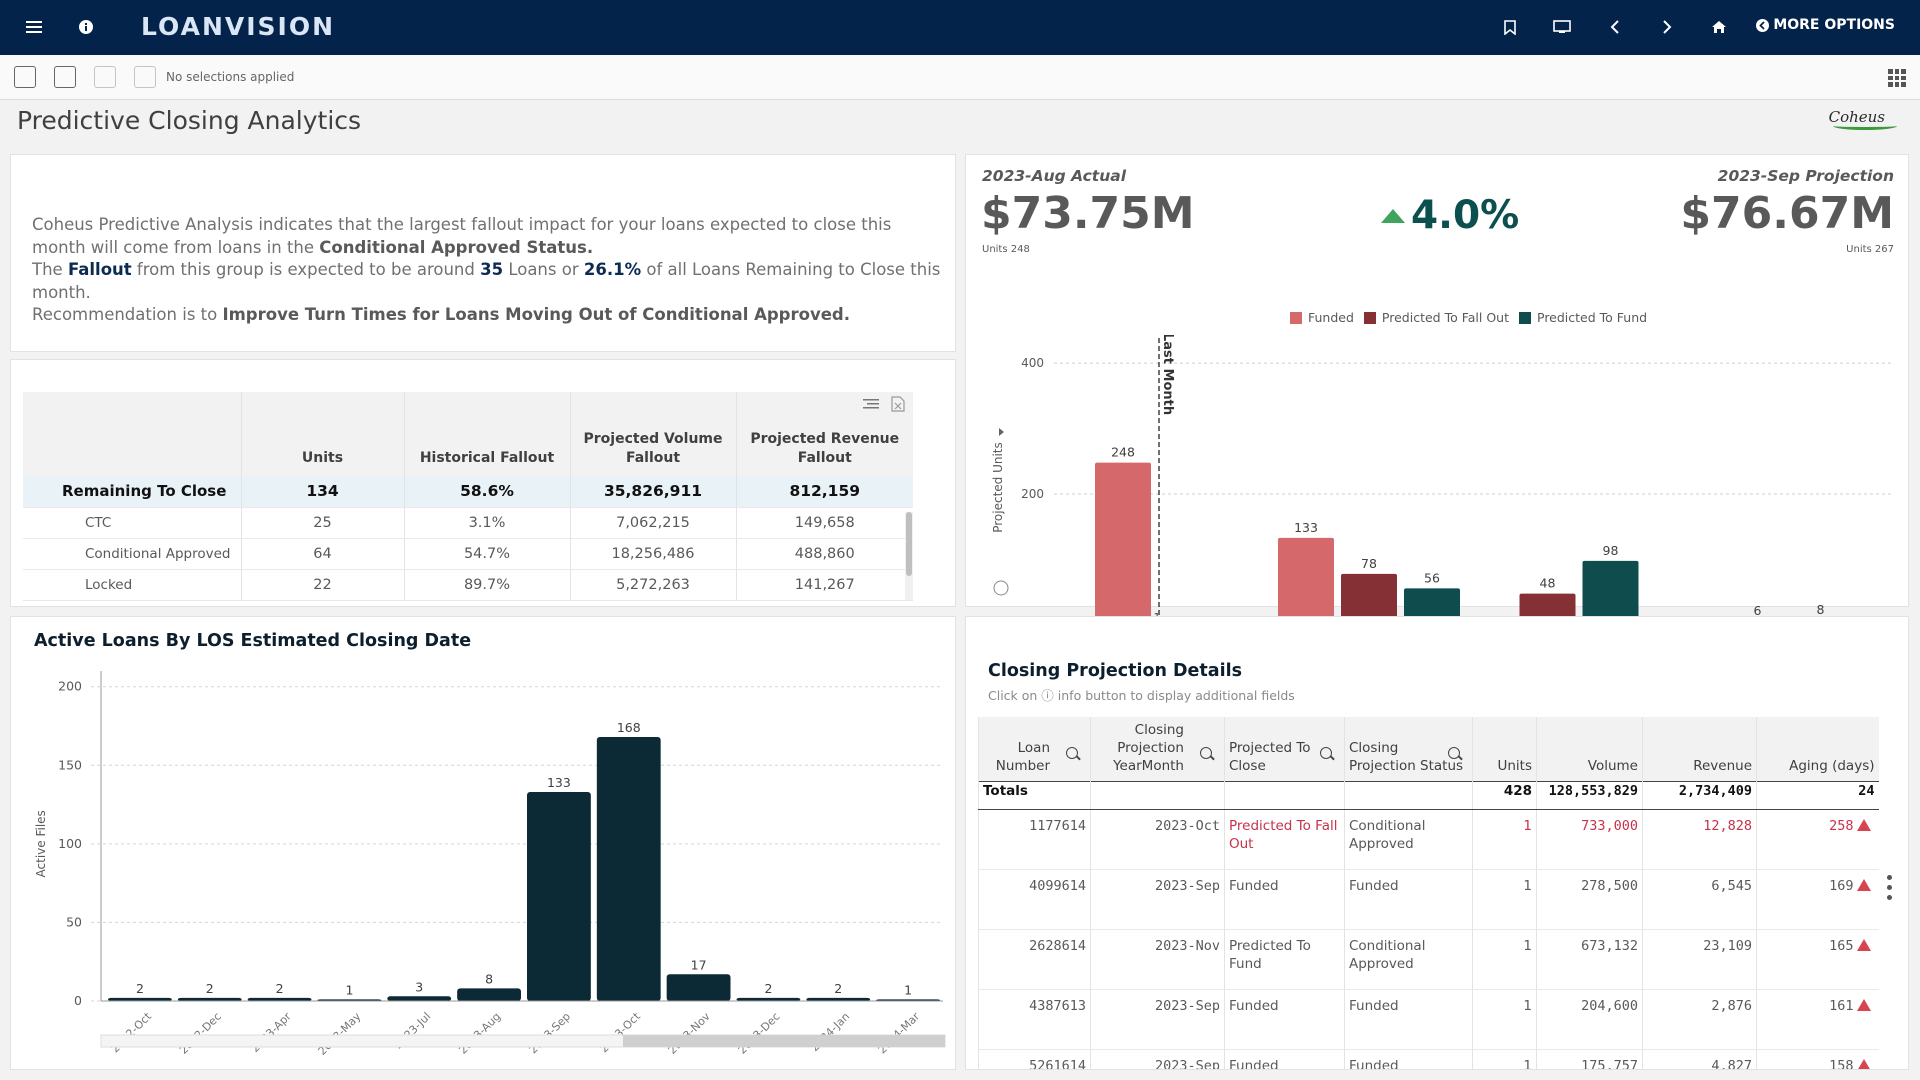  What do you see at coordinates (1817, 839) in the screenshot?
I see `cell: 258` at bounding box center [1817, 839].